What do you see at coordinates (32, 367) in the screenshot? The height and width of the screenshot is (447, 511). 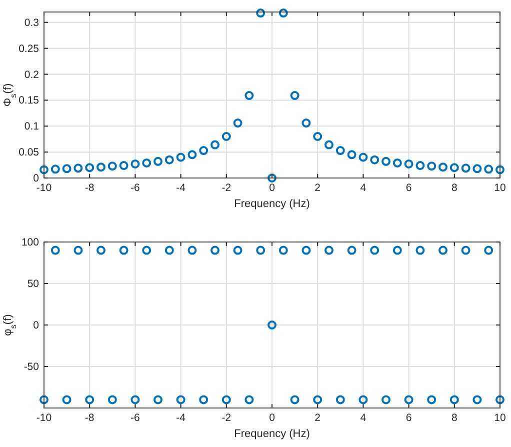 I see `y-tick-label: -50` at bounding box center [32, 367].